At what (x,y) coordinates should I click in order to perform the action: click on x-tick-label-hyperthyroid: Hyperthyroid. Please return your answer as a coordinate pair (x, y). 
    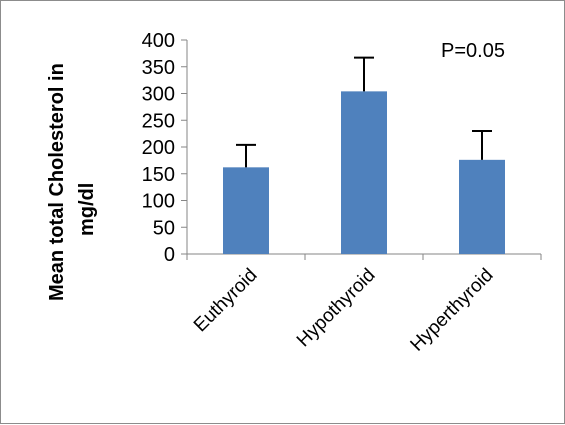
    Looking at the image, I should click on (452, 310).